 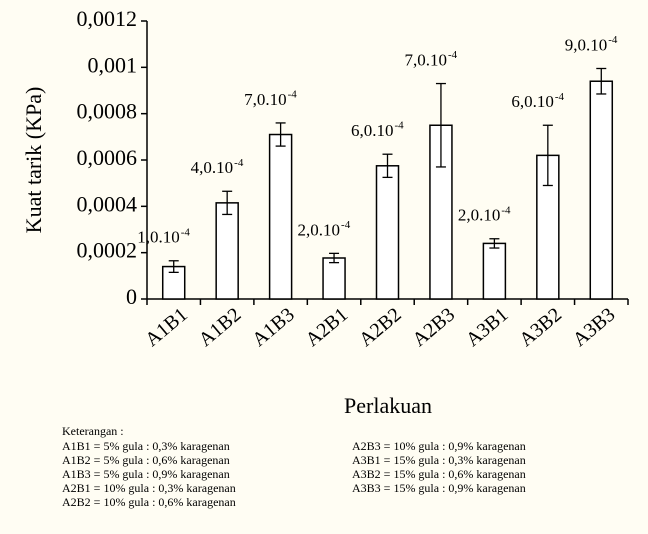 What do you see at coordinates (439, 488) in the screenshot?
I see `note-item: A3B3 = 15% gula : 0,9% karagenan` at bounding box center [439, 488].